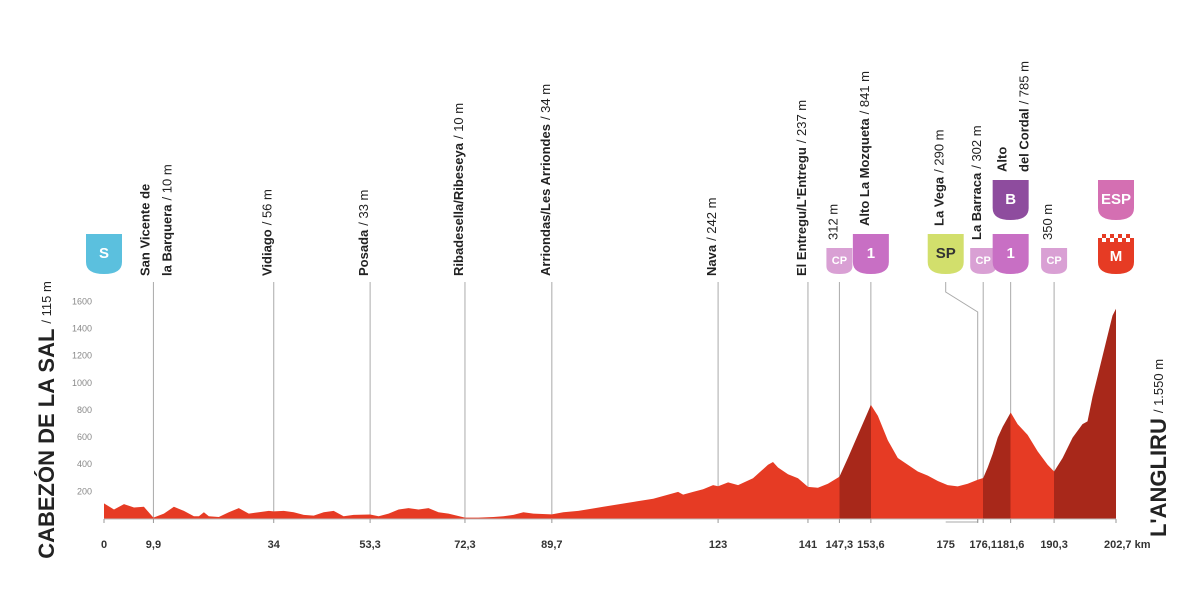 The width and height of the screenshot is (1200, 589). I want to click on waypoint-label: El Entregu/L'Entregu / 237 m, so click(801, 188).